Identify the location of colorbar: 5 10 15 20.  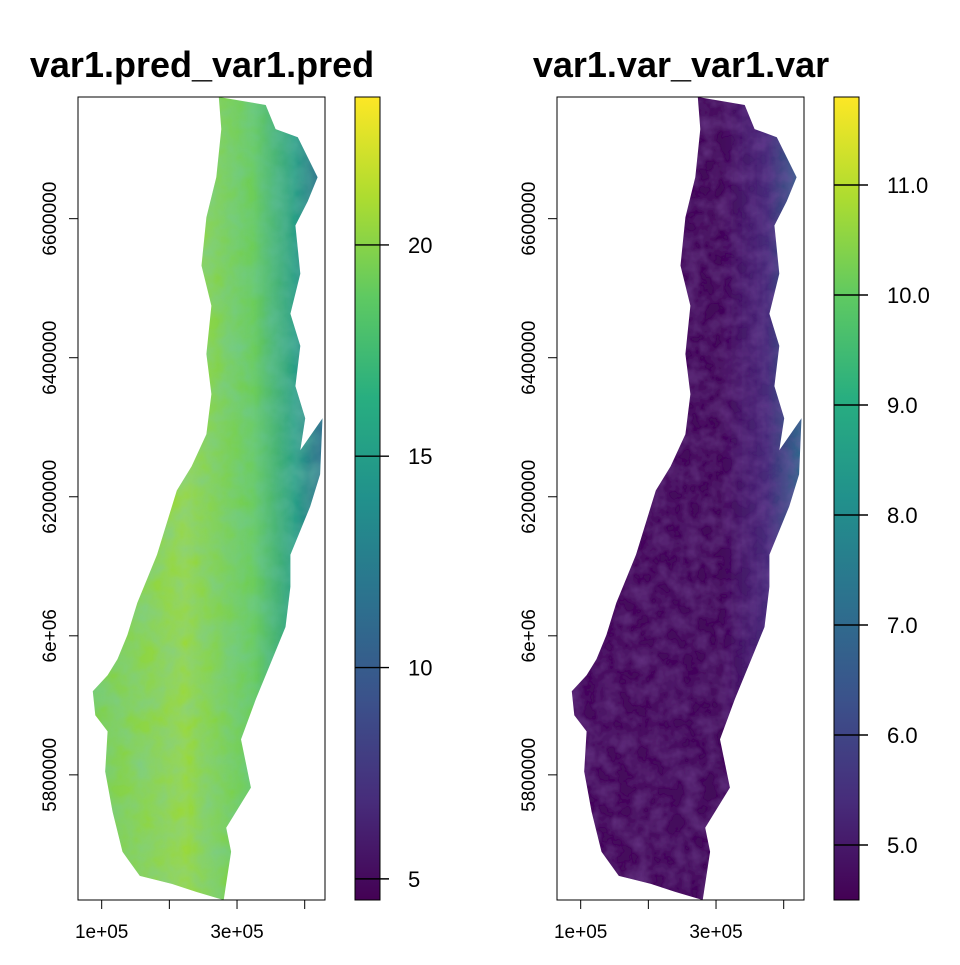
(393, 498).